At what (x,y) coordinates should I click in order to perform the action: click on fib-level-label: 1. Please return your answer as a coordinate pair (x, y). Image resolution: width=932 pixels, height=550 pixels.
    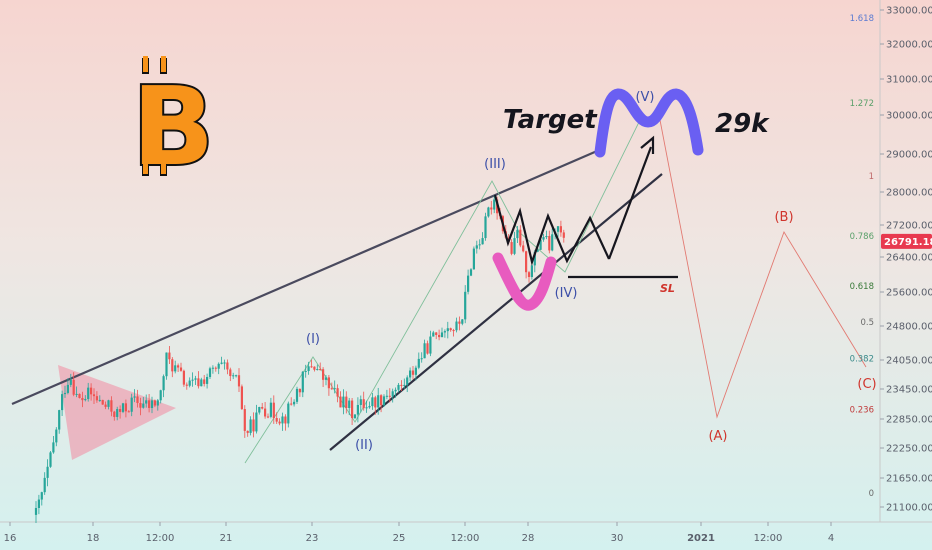
    Looking at the image, I should click on (871, 177).